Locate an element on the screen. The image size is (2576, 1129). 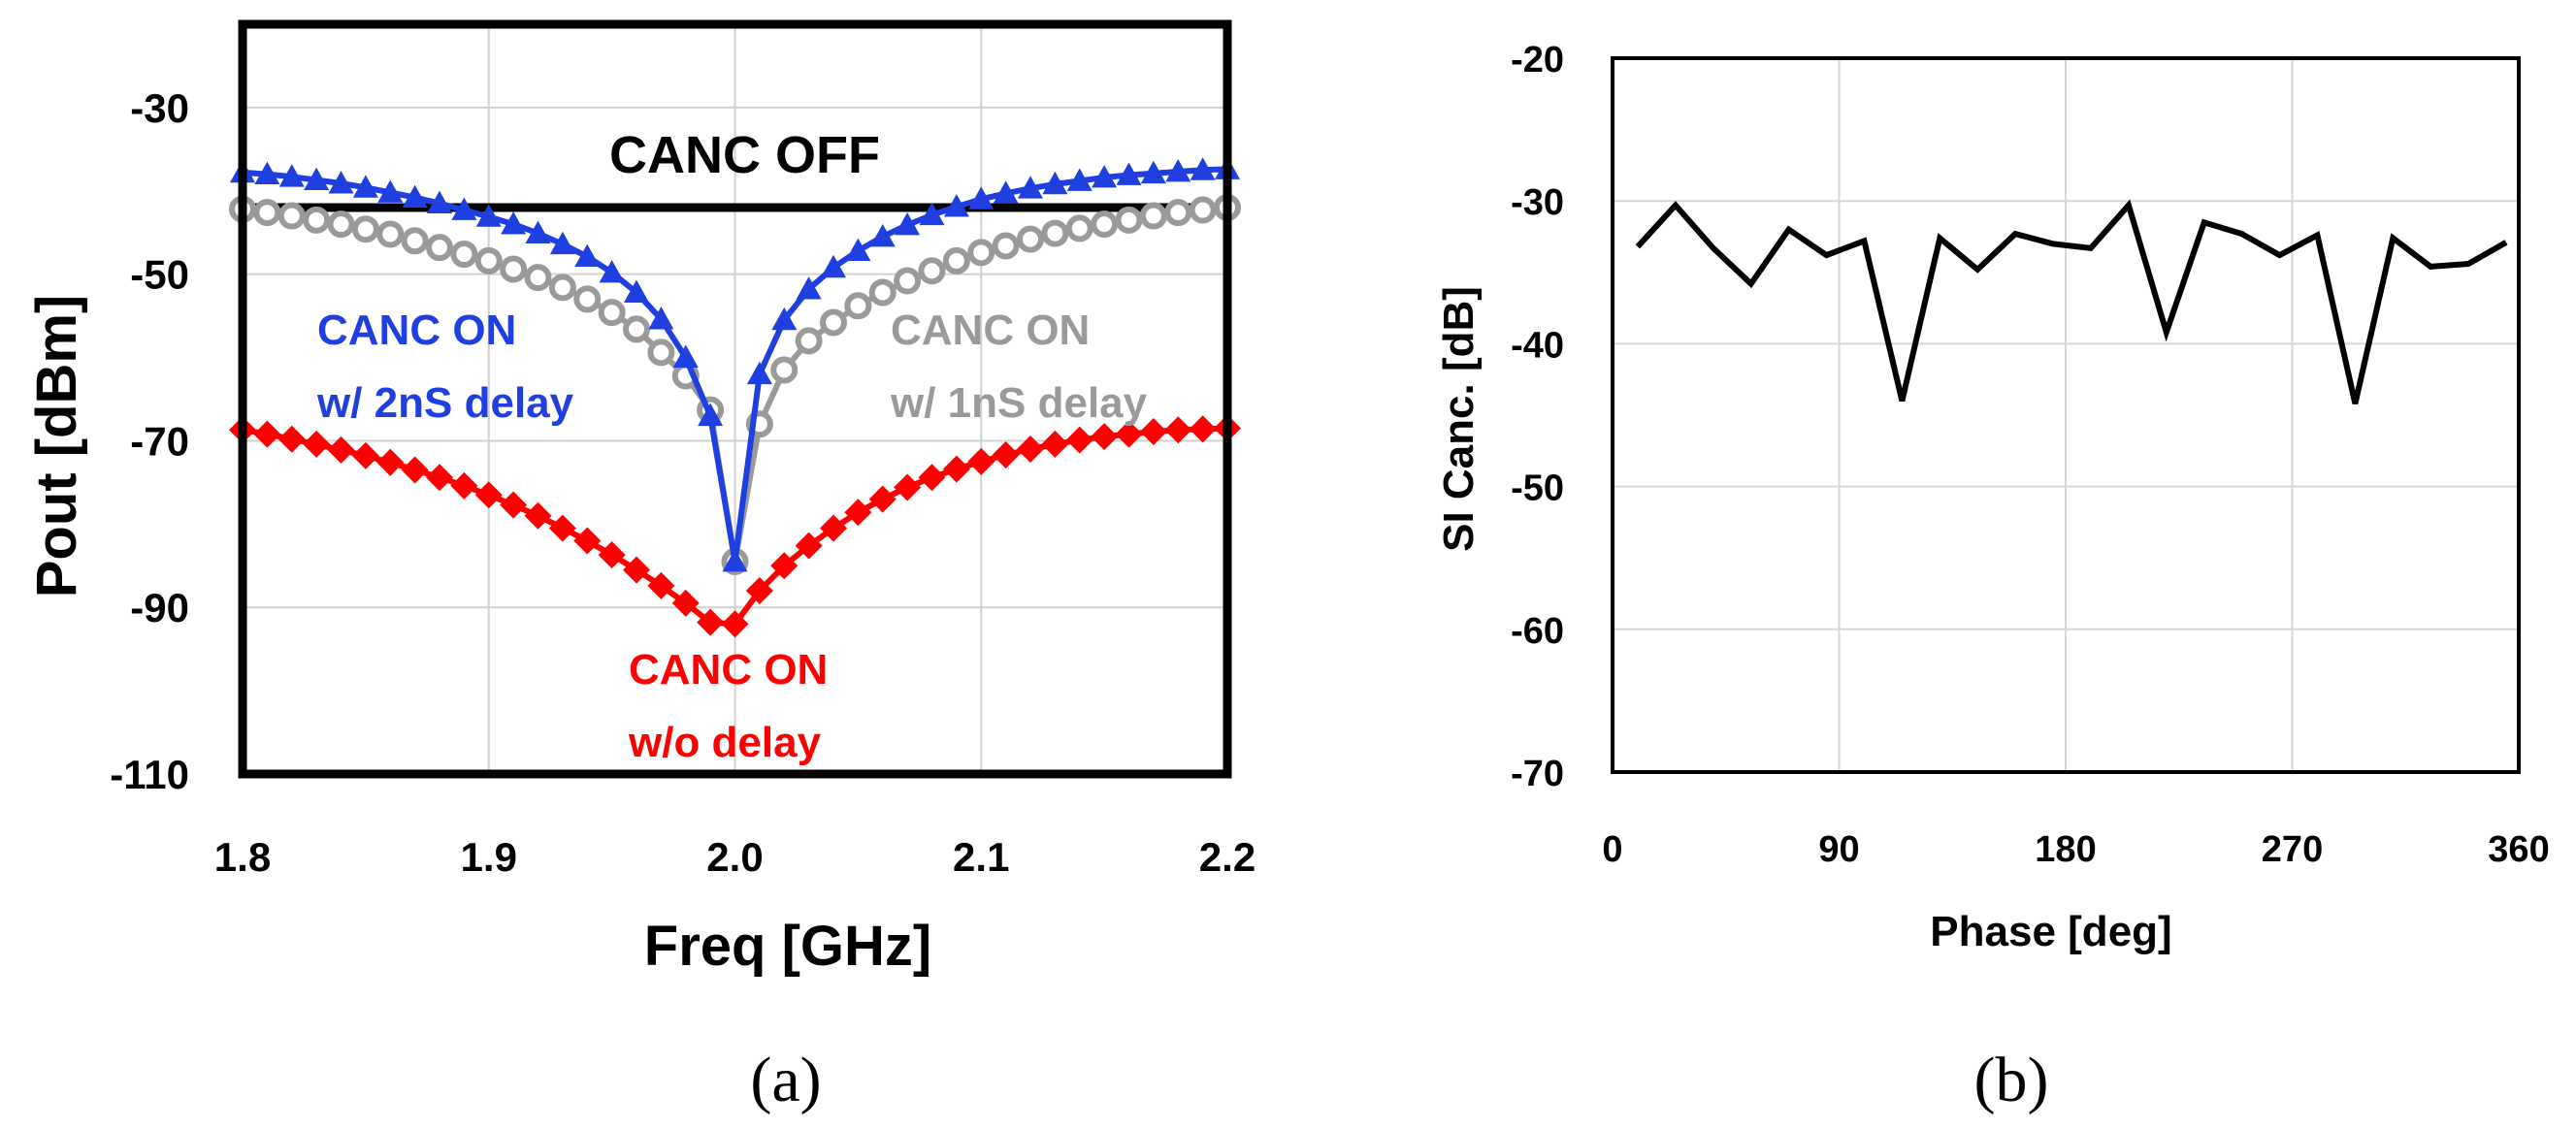
chart-b-series is located at coordinates (2072, 301).